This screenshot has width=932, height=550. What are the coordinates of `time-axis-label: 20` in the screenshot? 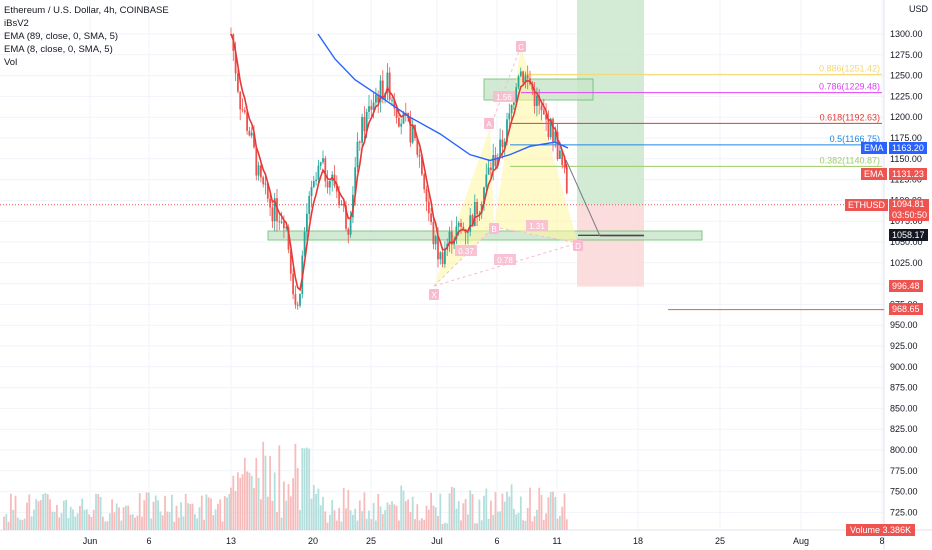 It's located at (313, 541).